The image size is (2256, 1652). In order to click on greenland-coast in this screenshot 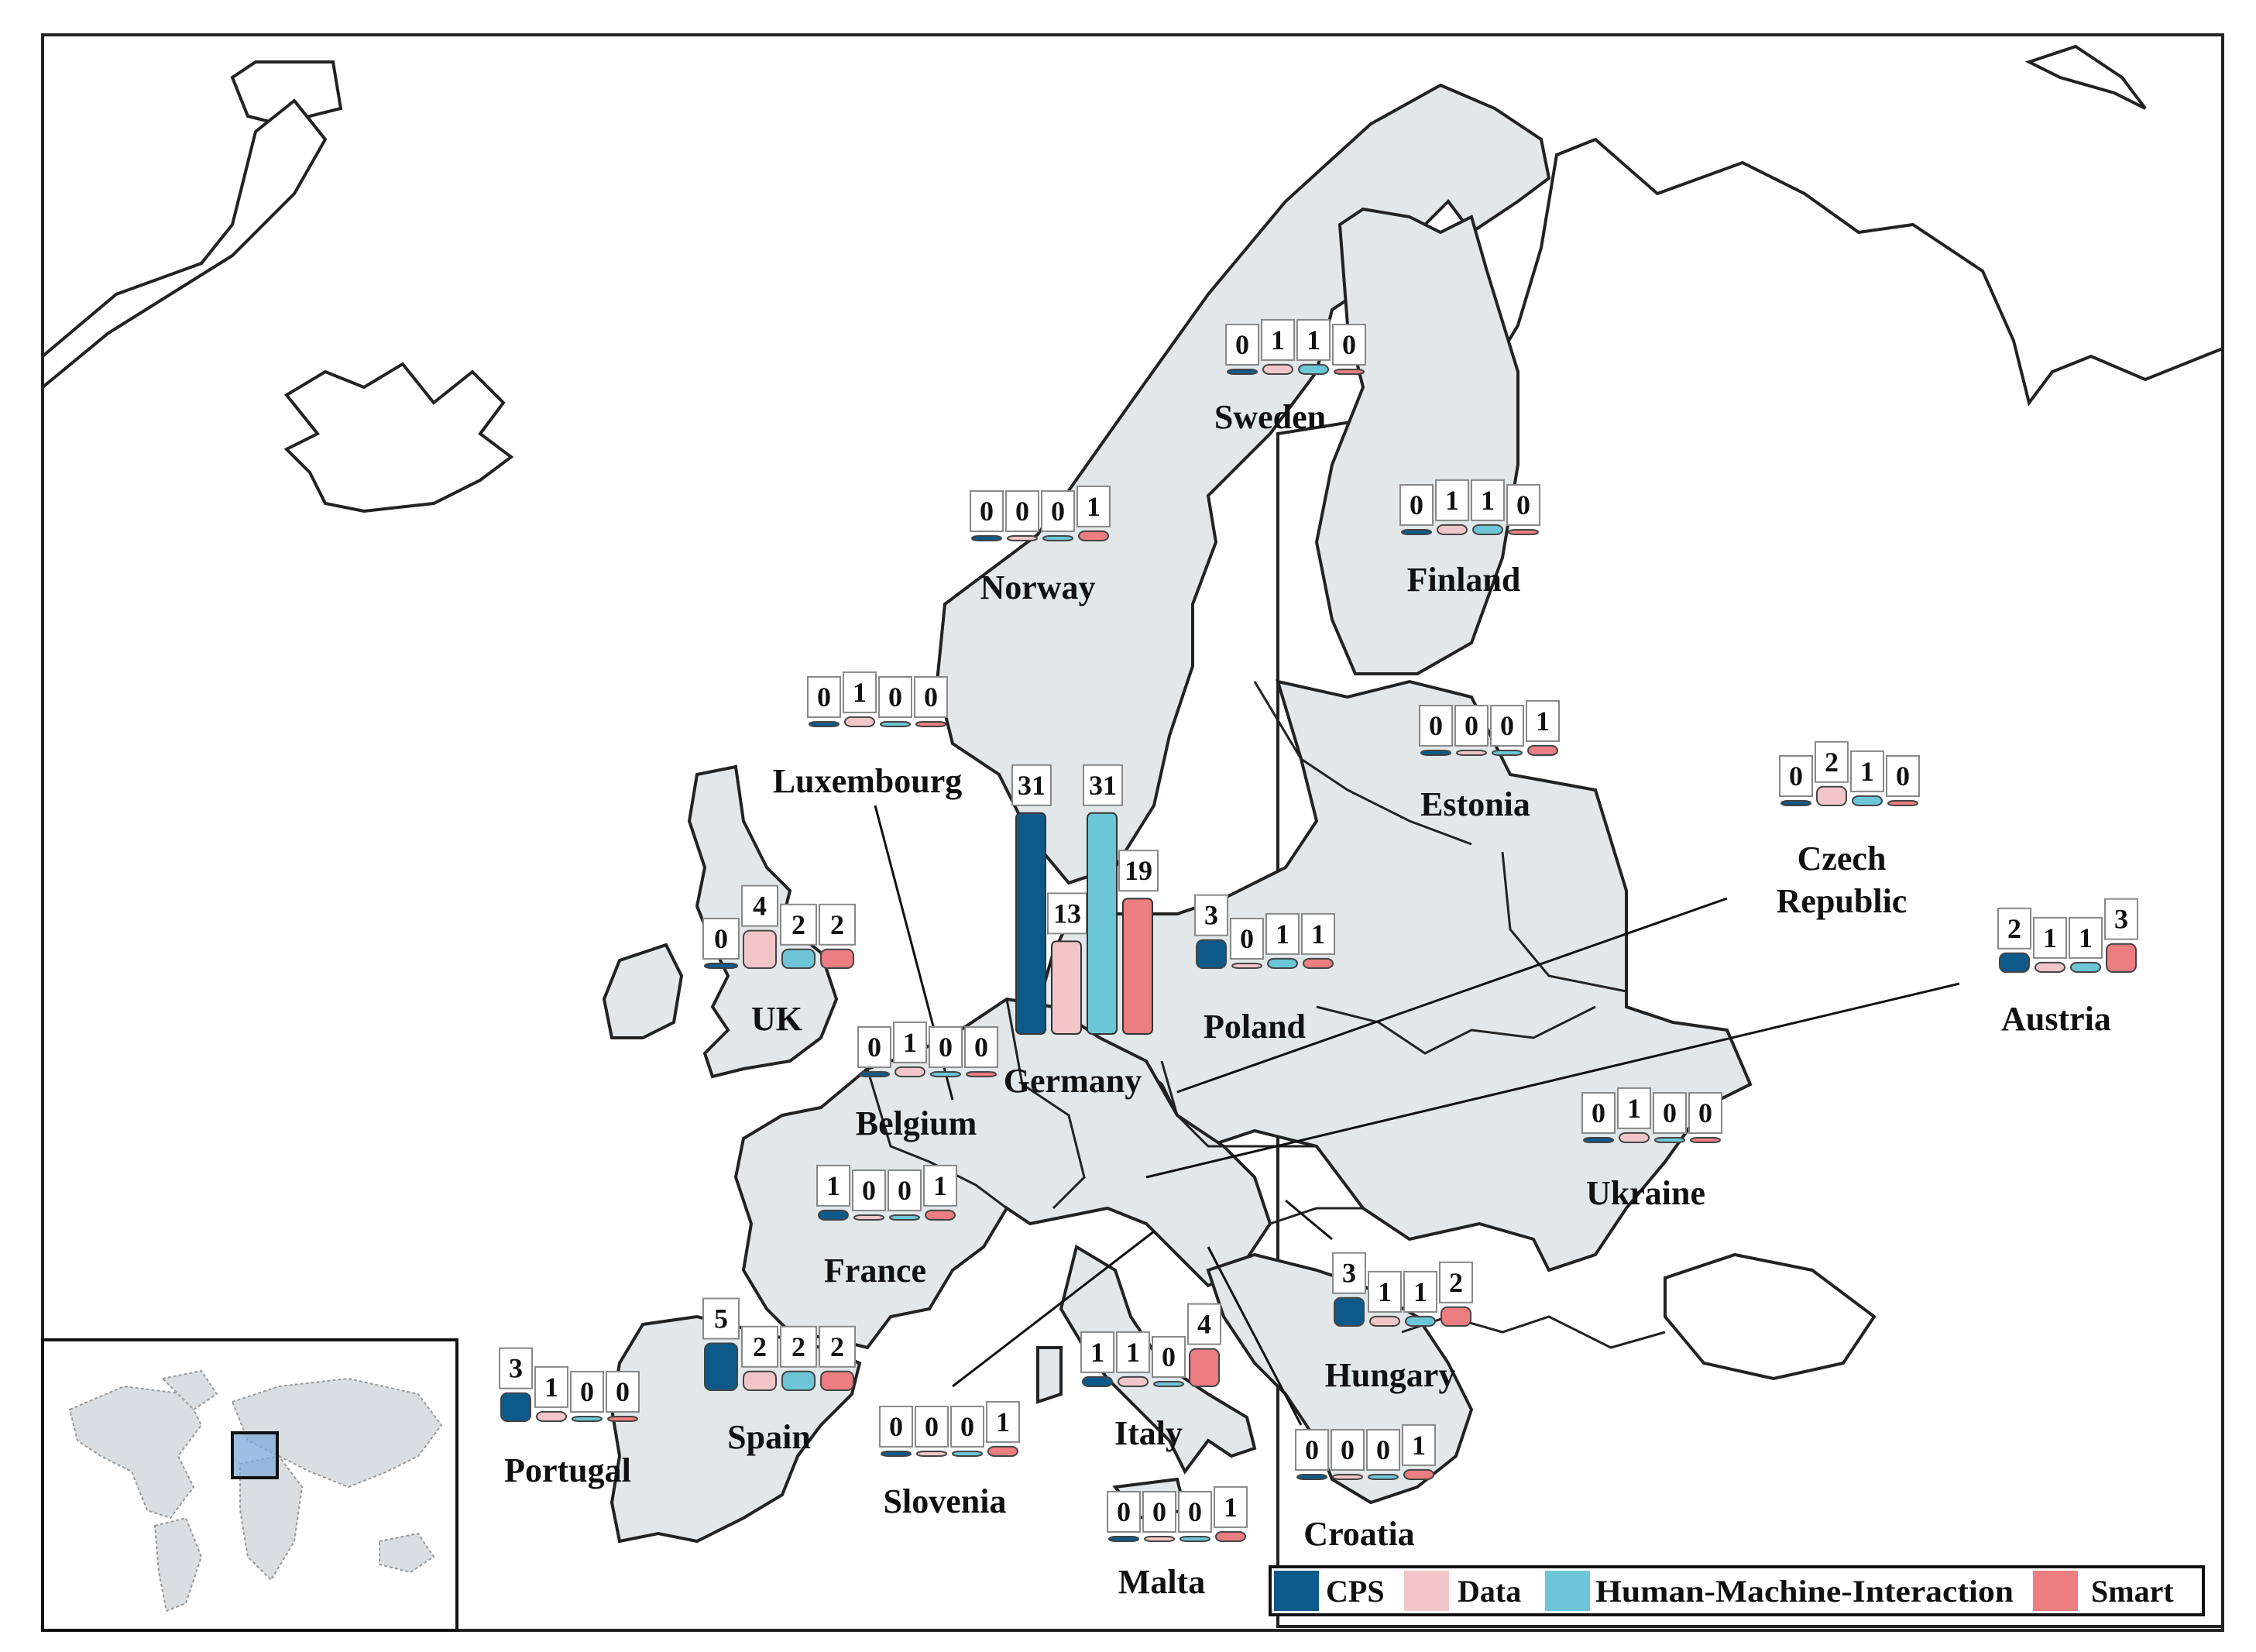, I will do `click(184, 245)`.